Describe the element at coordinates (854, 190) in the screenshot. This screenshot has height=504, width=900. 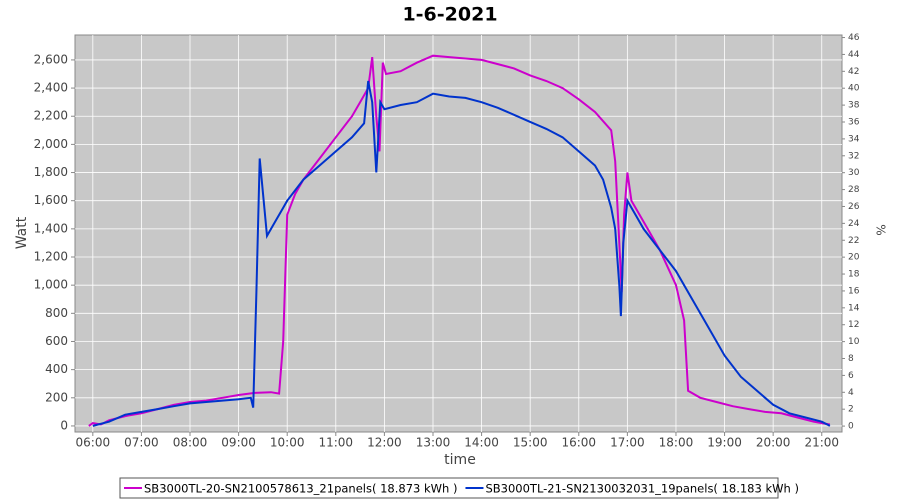
I see `y2-tick-label: 28` at that location.